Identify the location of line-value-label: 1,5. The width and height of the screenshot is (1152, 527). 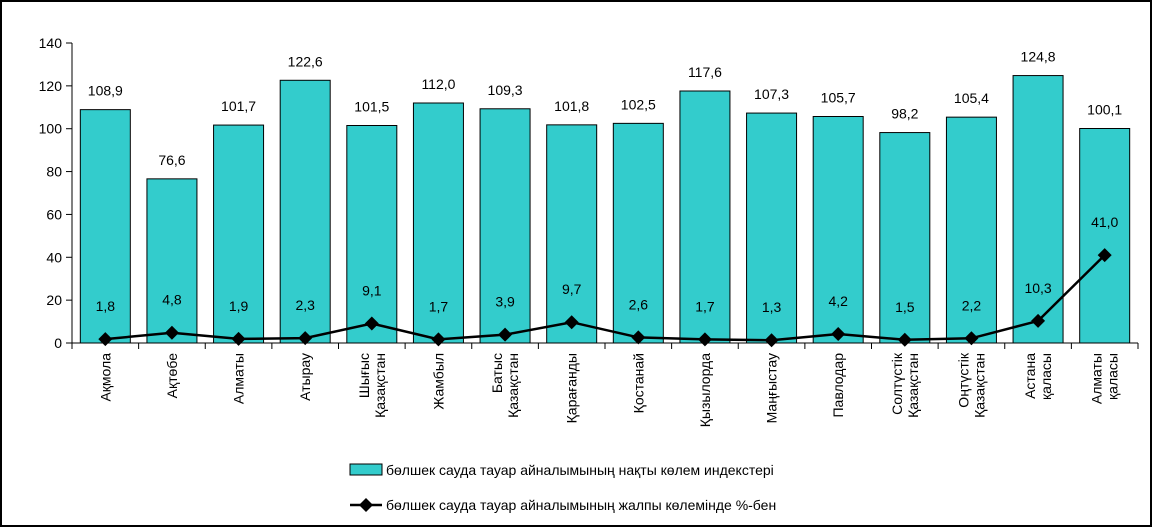
(905, 307).